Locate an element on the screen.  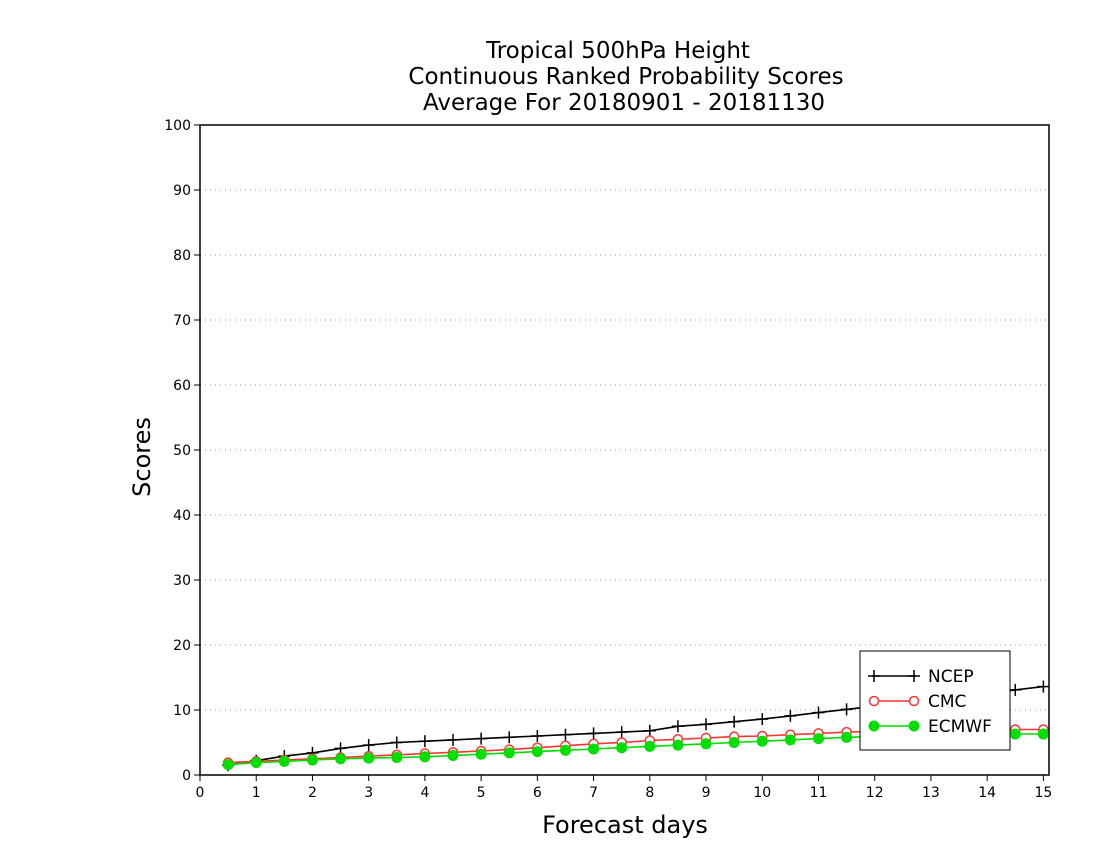
x-tick-label: 15 is located at coordinates (1043, 793).